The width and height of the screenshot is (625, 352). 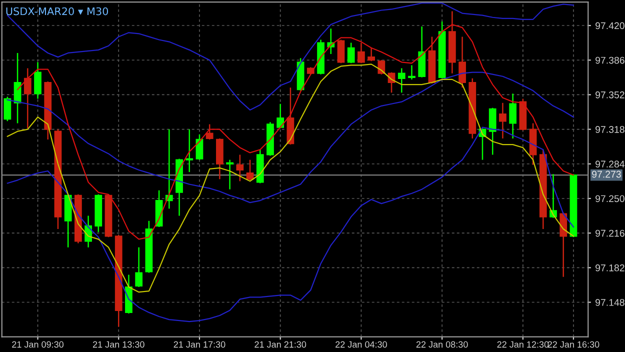 I want to click on x-tick-label: 22 Jan 04:30, so click(x=361, y=344).